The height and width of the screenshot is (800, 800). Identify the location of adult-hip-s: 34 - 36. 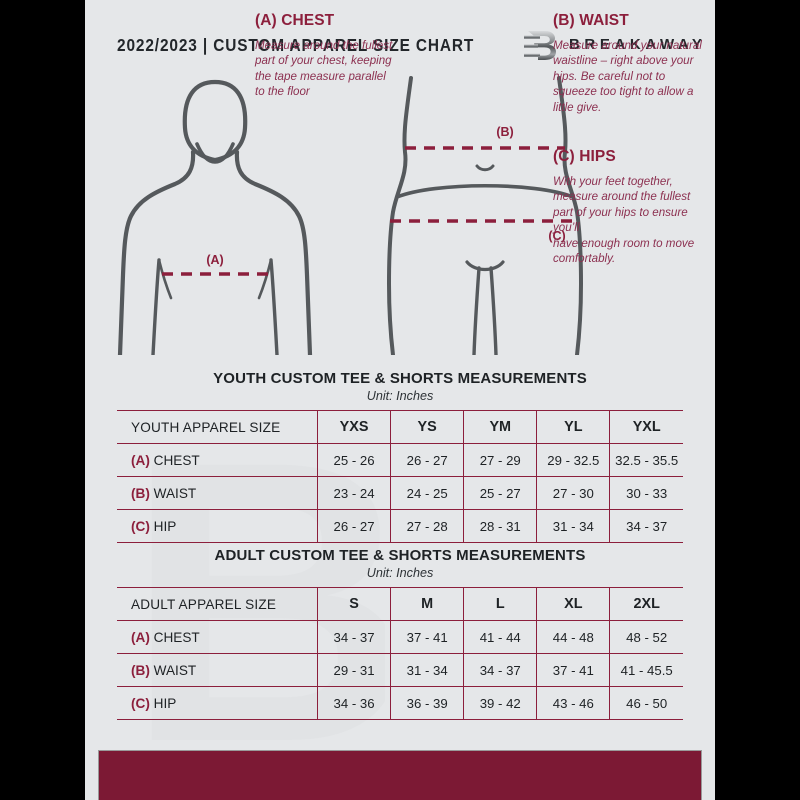
(353, 703).